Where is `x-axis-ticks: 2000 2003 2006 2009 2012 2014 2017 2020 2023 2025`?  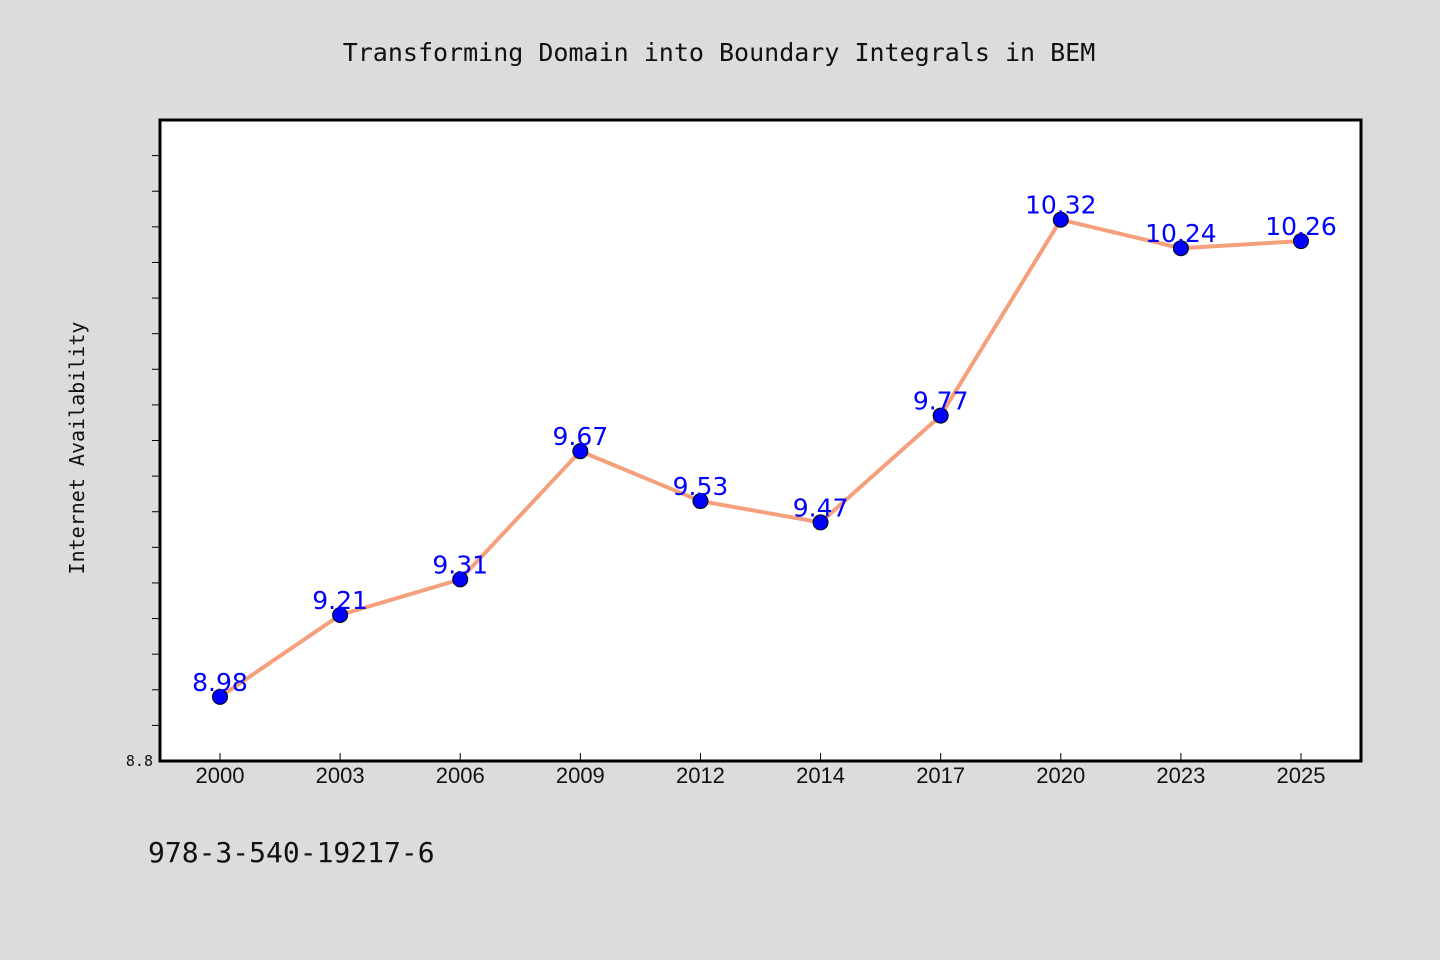 x-axis-ticks: 2000 2003 2006 2009 2012 2014 2017 2020 2023 2025 is located at coordinates (761, 770).